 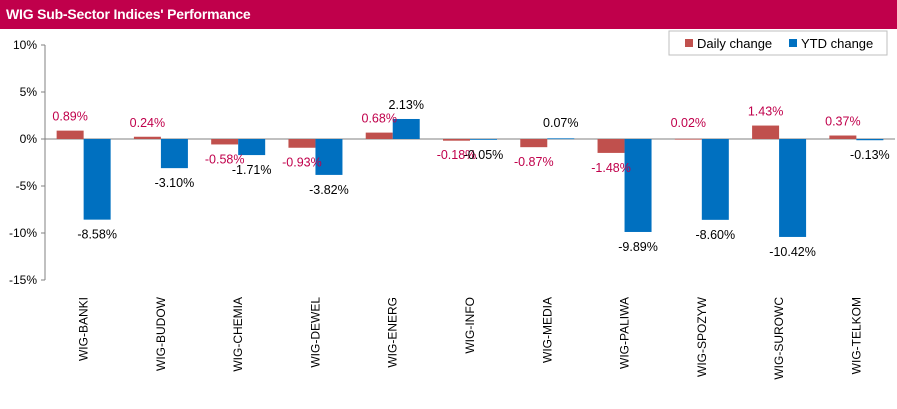 I want to click on daily-value-label: -0.87%, so click(x=534, y=162).